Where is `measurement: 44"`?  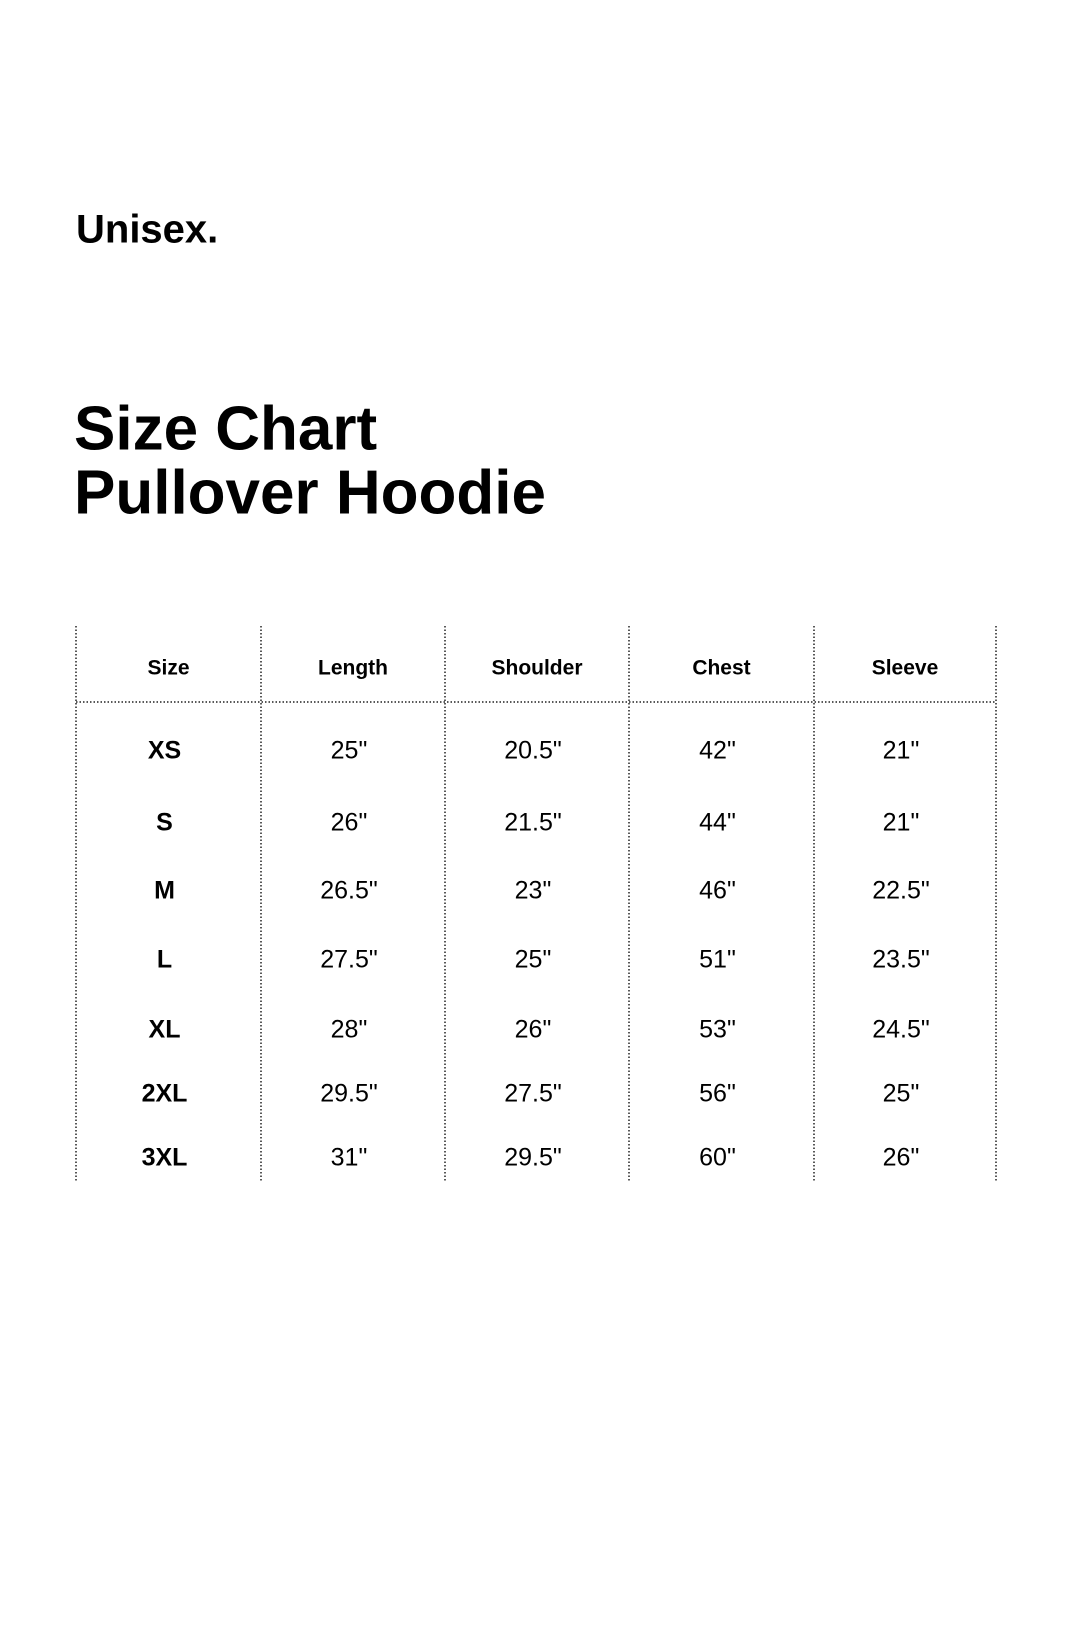 measurement: 44" is located at coordinates (717, 823).